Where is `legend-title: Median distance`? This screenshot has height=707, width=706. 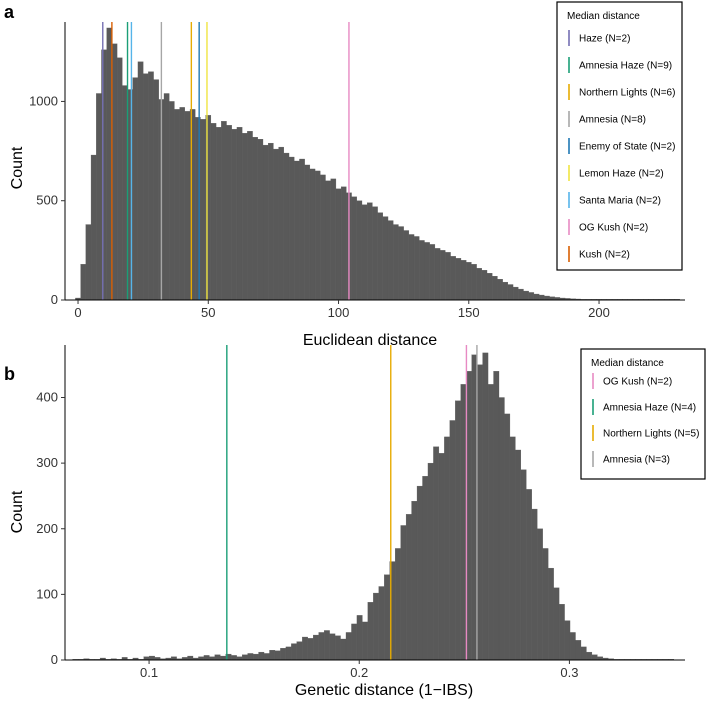 legend-title: Median distance is located at coordinates (627, 363).